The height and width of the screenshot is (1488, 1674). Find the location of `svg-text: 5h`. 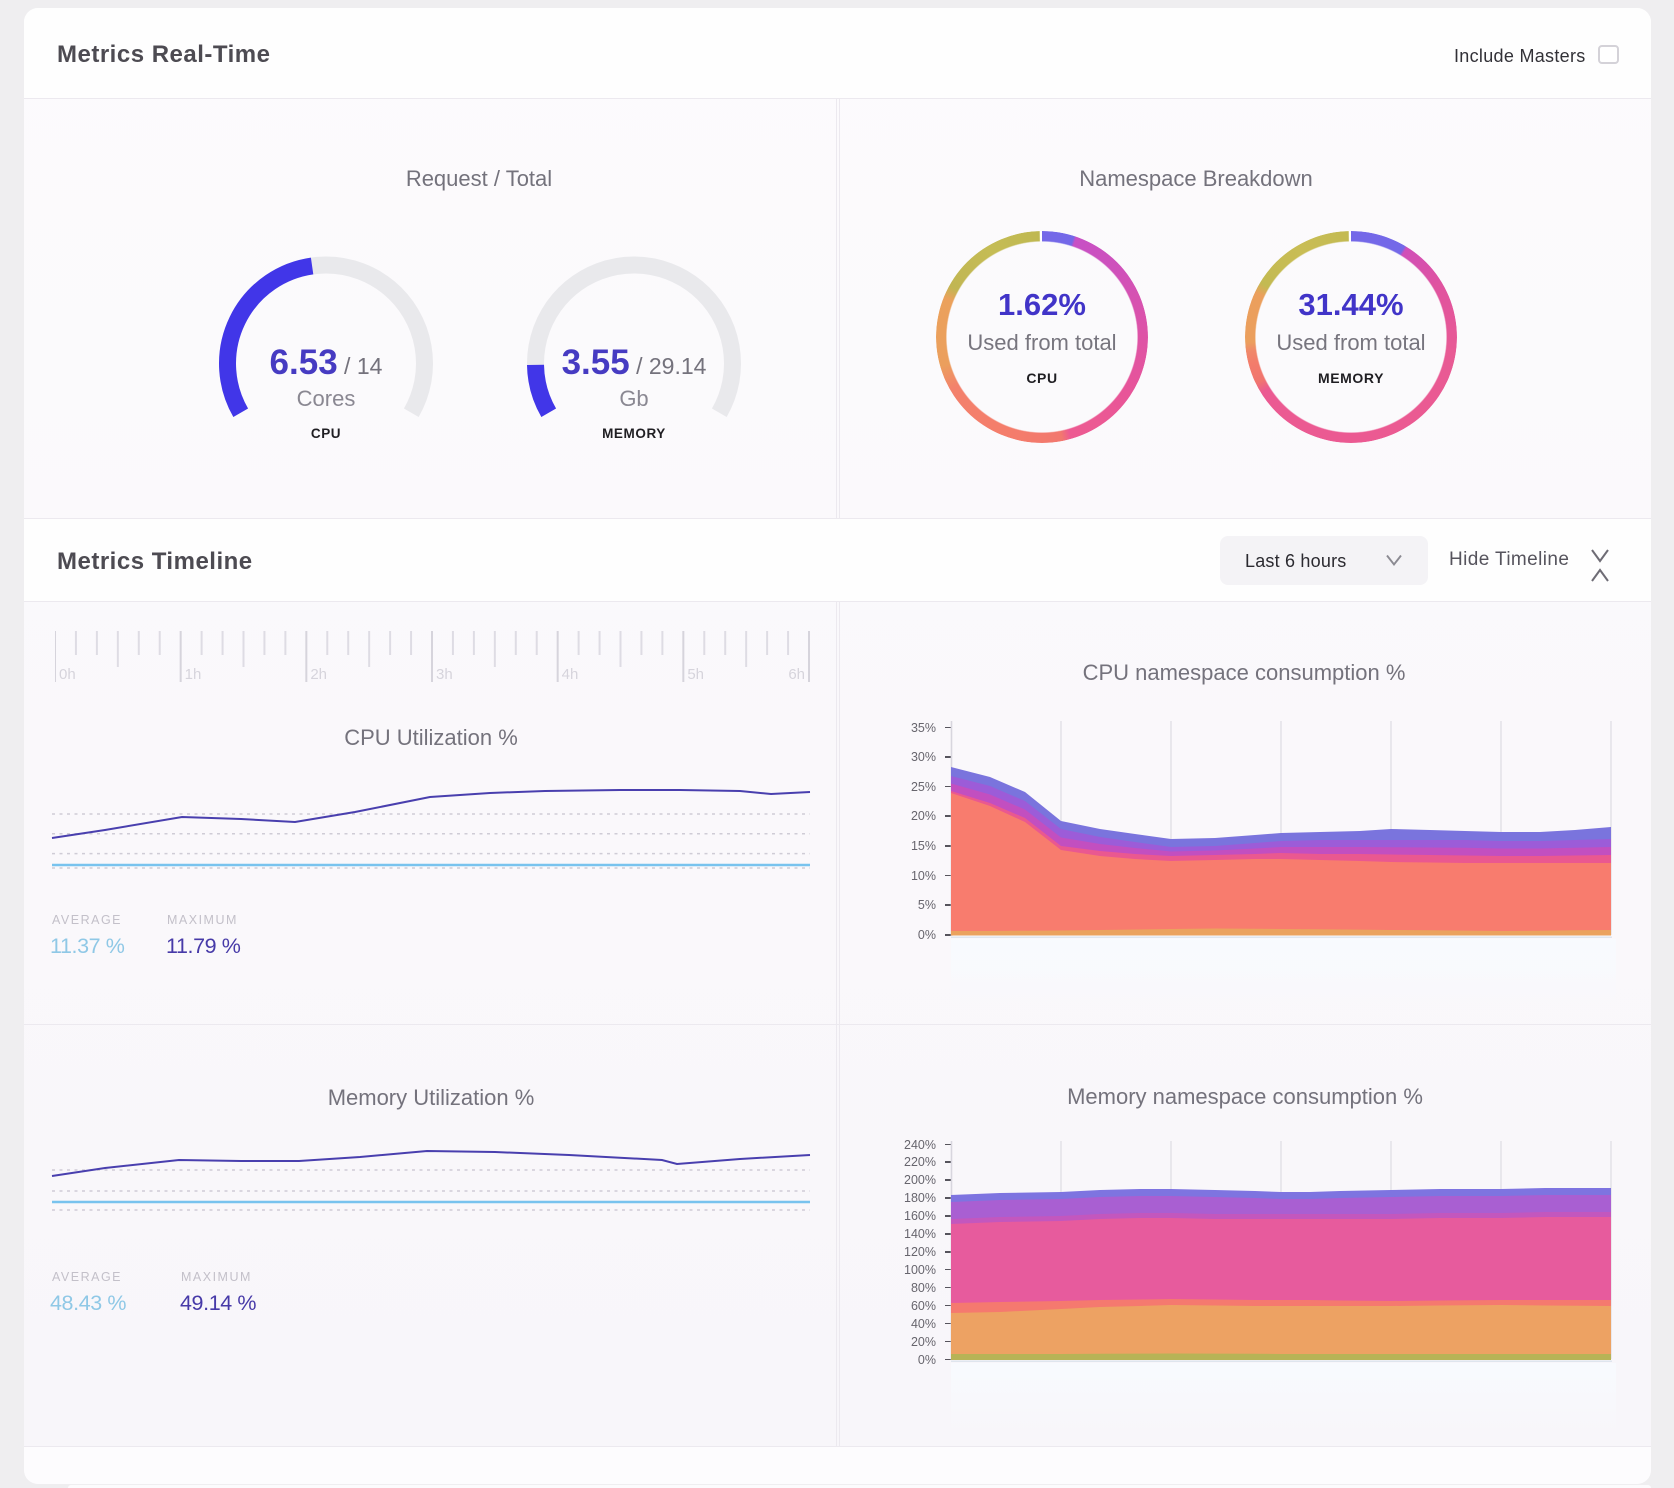

svg-text: 5h is located at coordinates (695, 674).